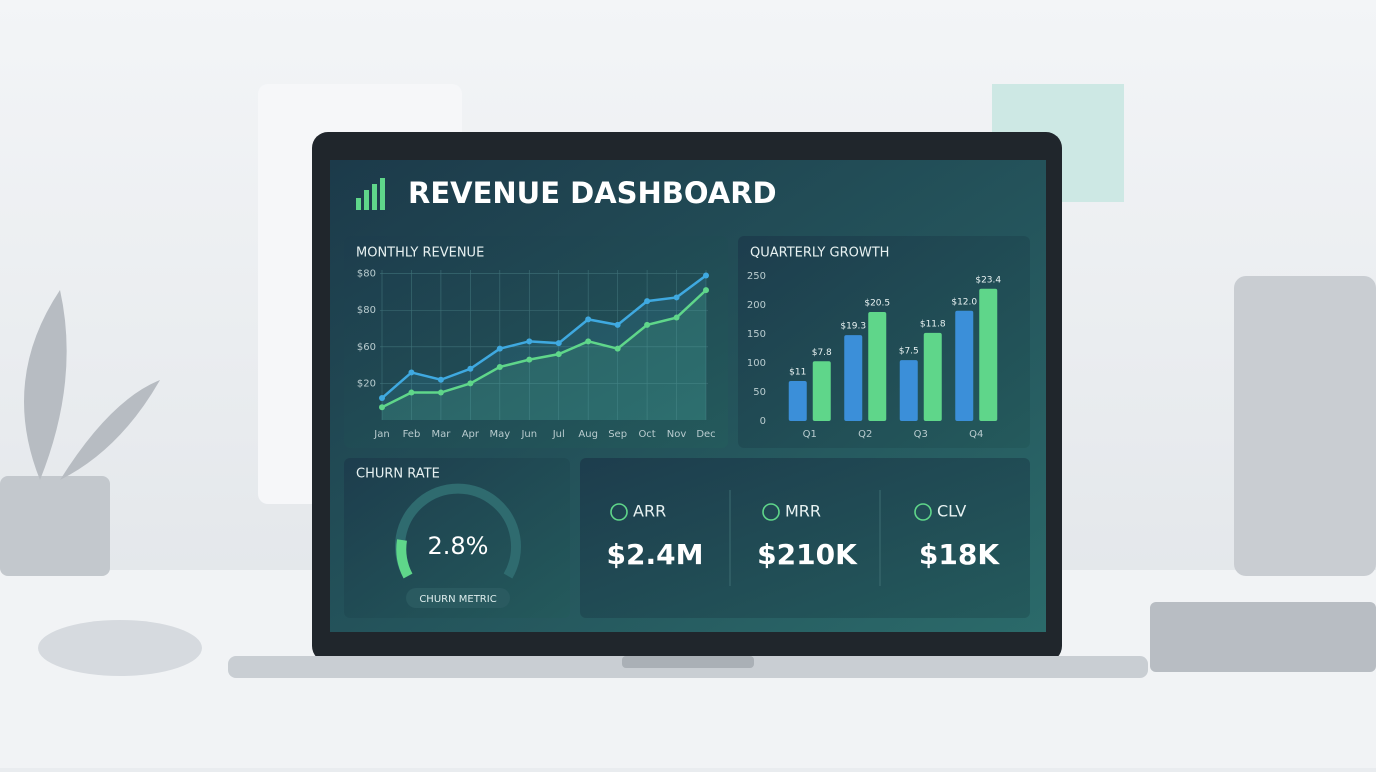  What do you see at coordinates (588, 434) in the screenshot?
I see `x-tick-label: Aug` at bounding box center [588, 434].